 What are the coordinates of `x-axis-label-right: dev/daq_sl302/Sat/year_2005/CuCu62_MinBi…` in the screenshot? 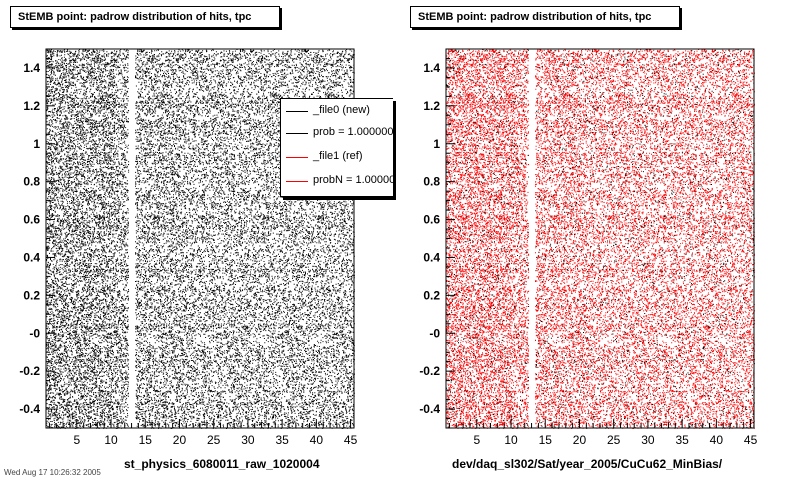 It's located at (587, 464).